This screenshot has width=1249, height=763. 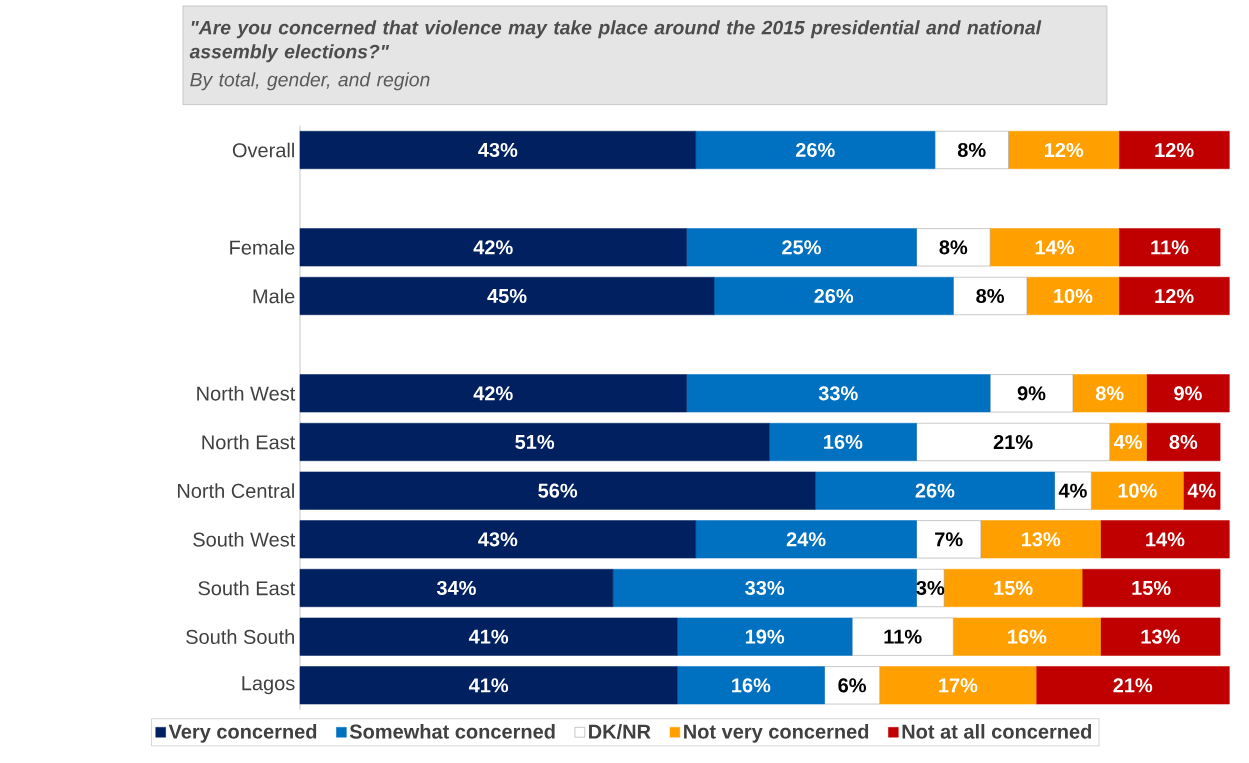 What do you see at coordinates (615, 41) in the screenshot?
I see `chart-title: "Are you concerned that violence may take place around the 2015 presidential and national assembly elections?"` at bounding box center [615, 41].